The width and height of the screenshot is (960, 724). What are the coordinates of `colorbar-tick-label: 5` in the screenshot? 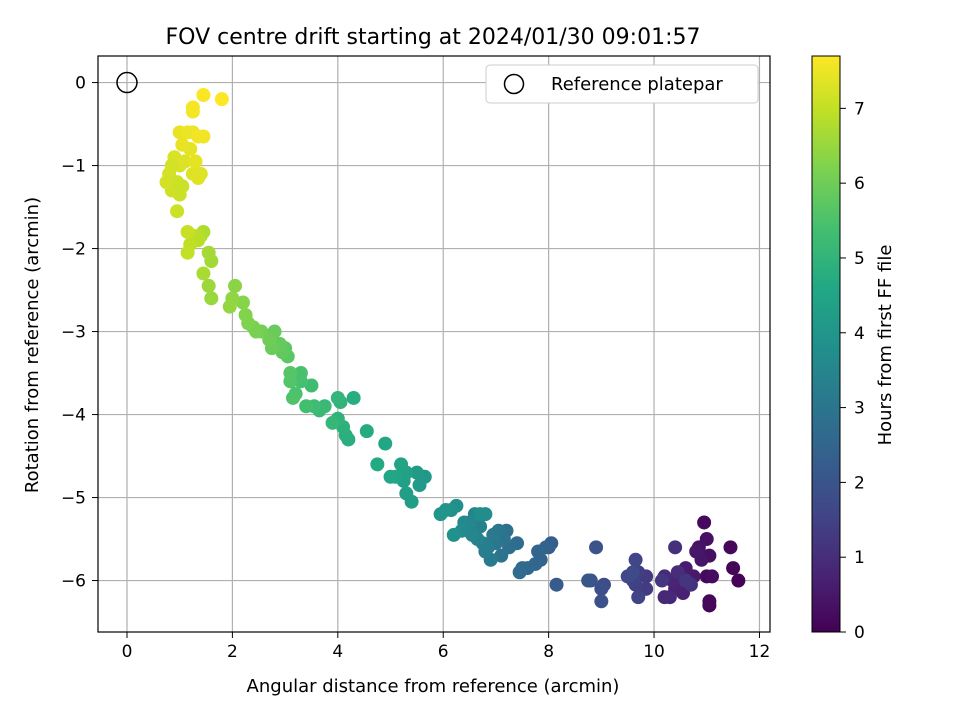 It's located at (859, 259).